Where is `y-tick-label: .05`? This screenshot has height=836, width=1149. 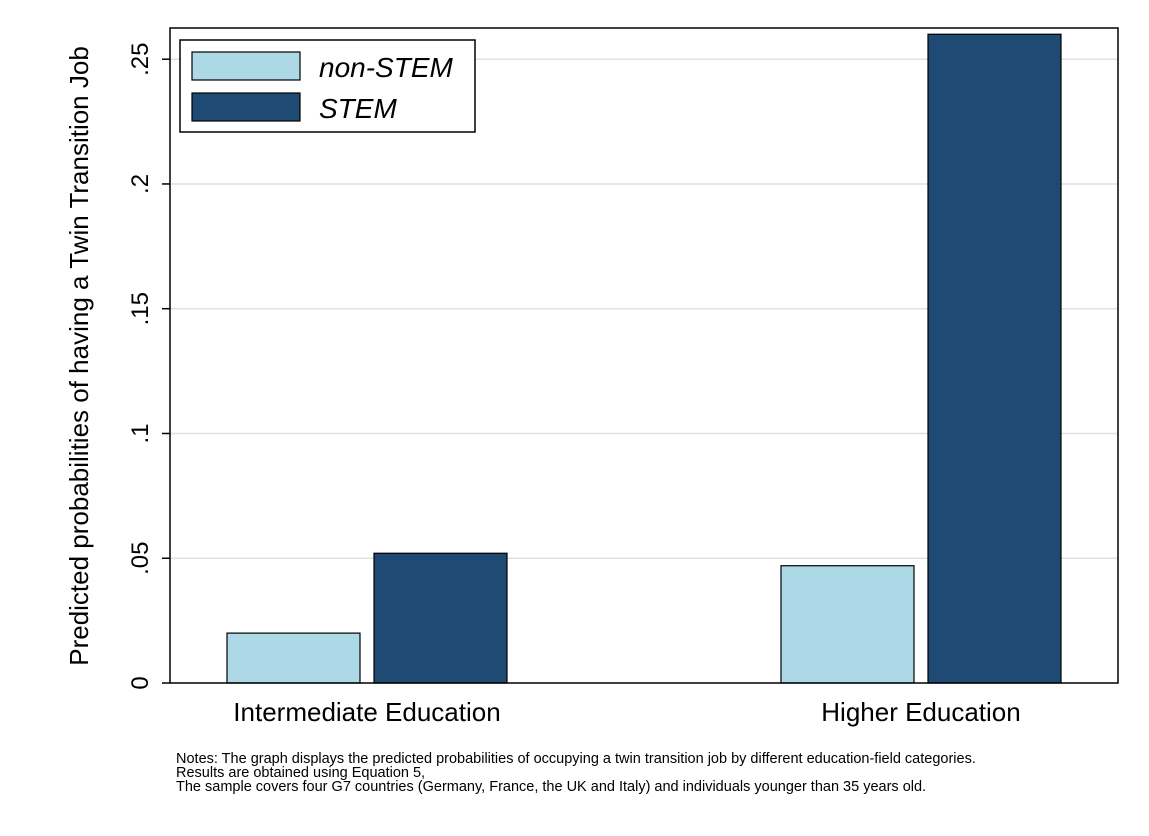 y-tick-label: .05 is located at coordinates (140, 558).